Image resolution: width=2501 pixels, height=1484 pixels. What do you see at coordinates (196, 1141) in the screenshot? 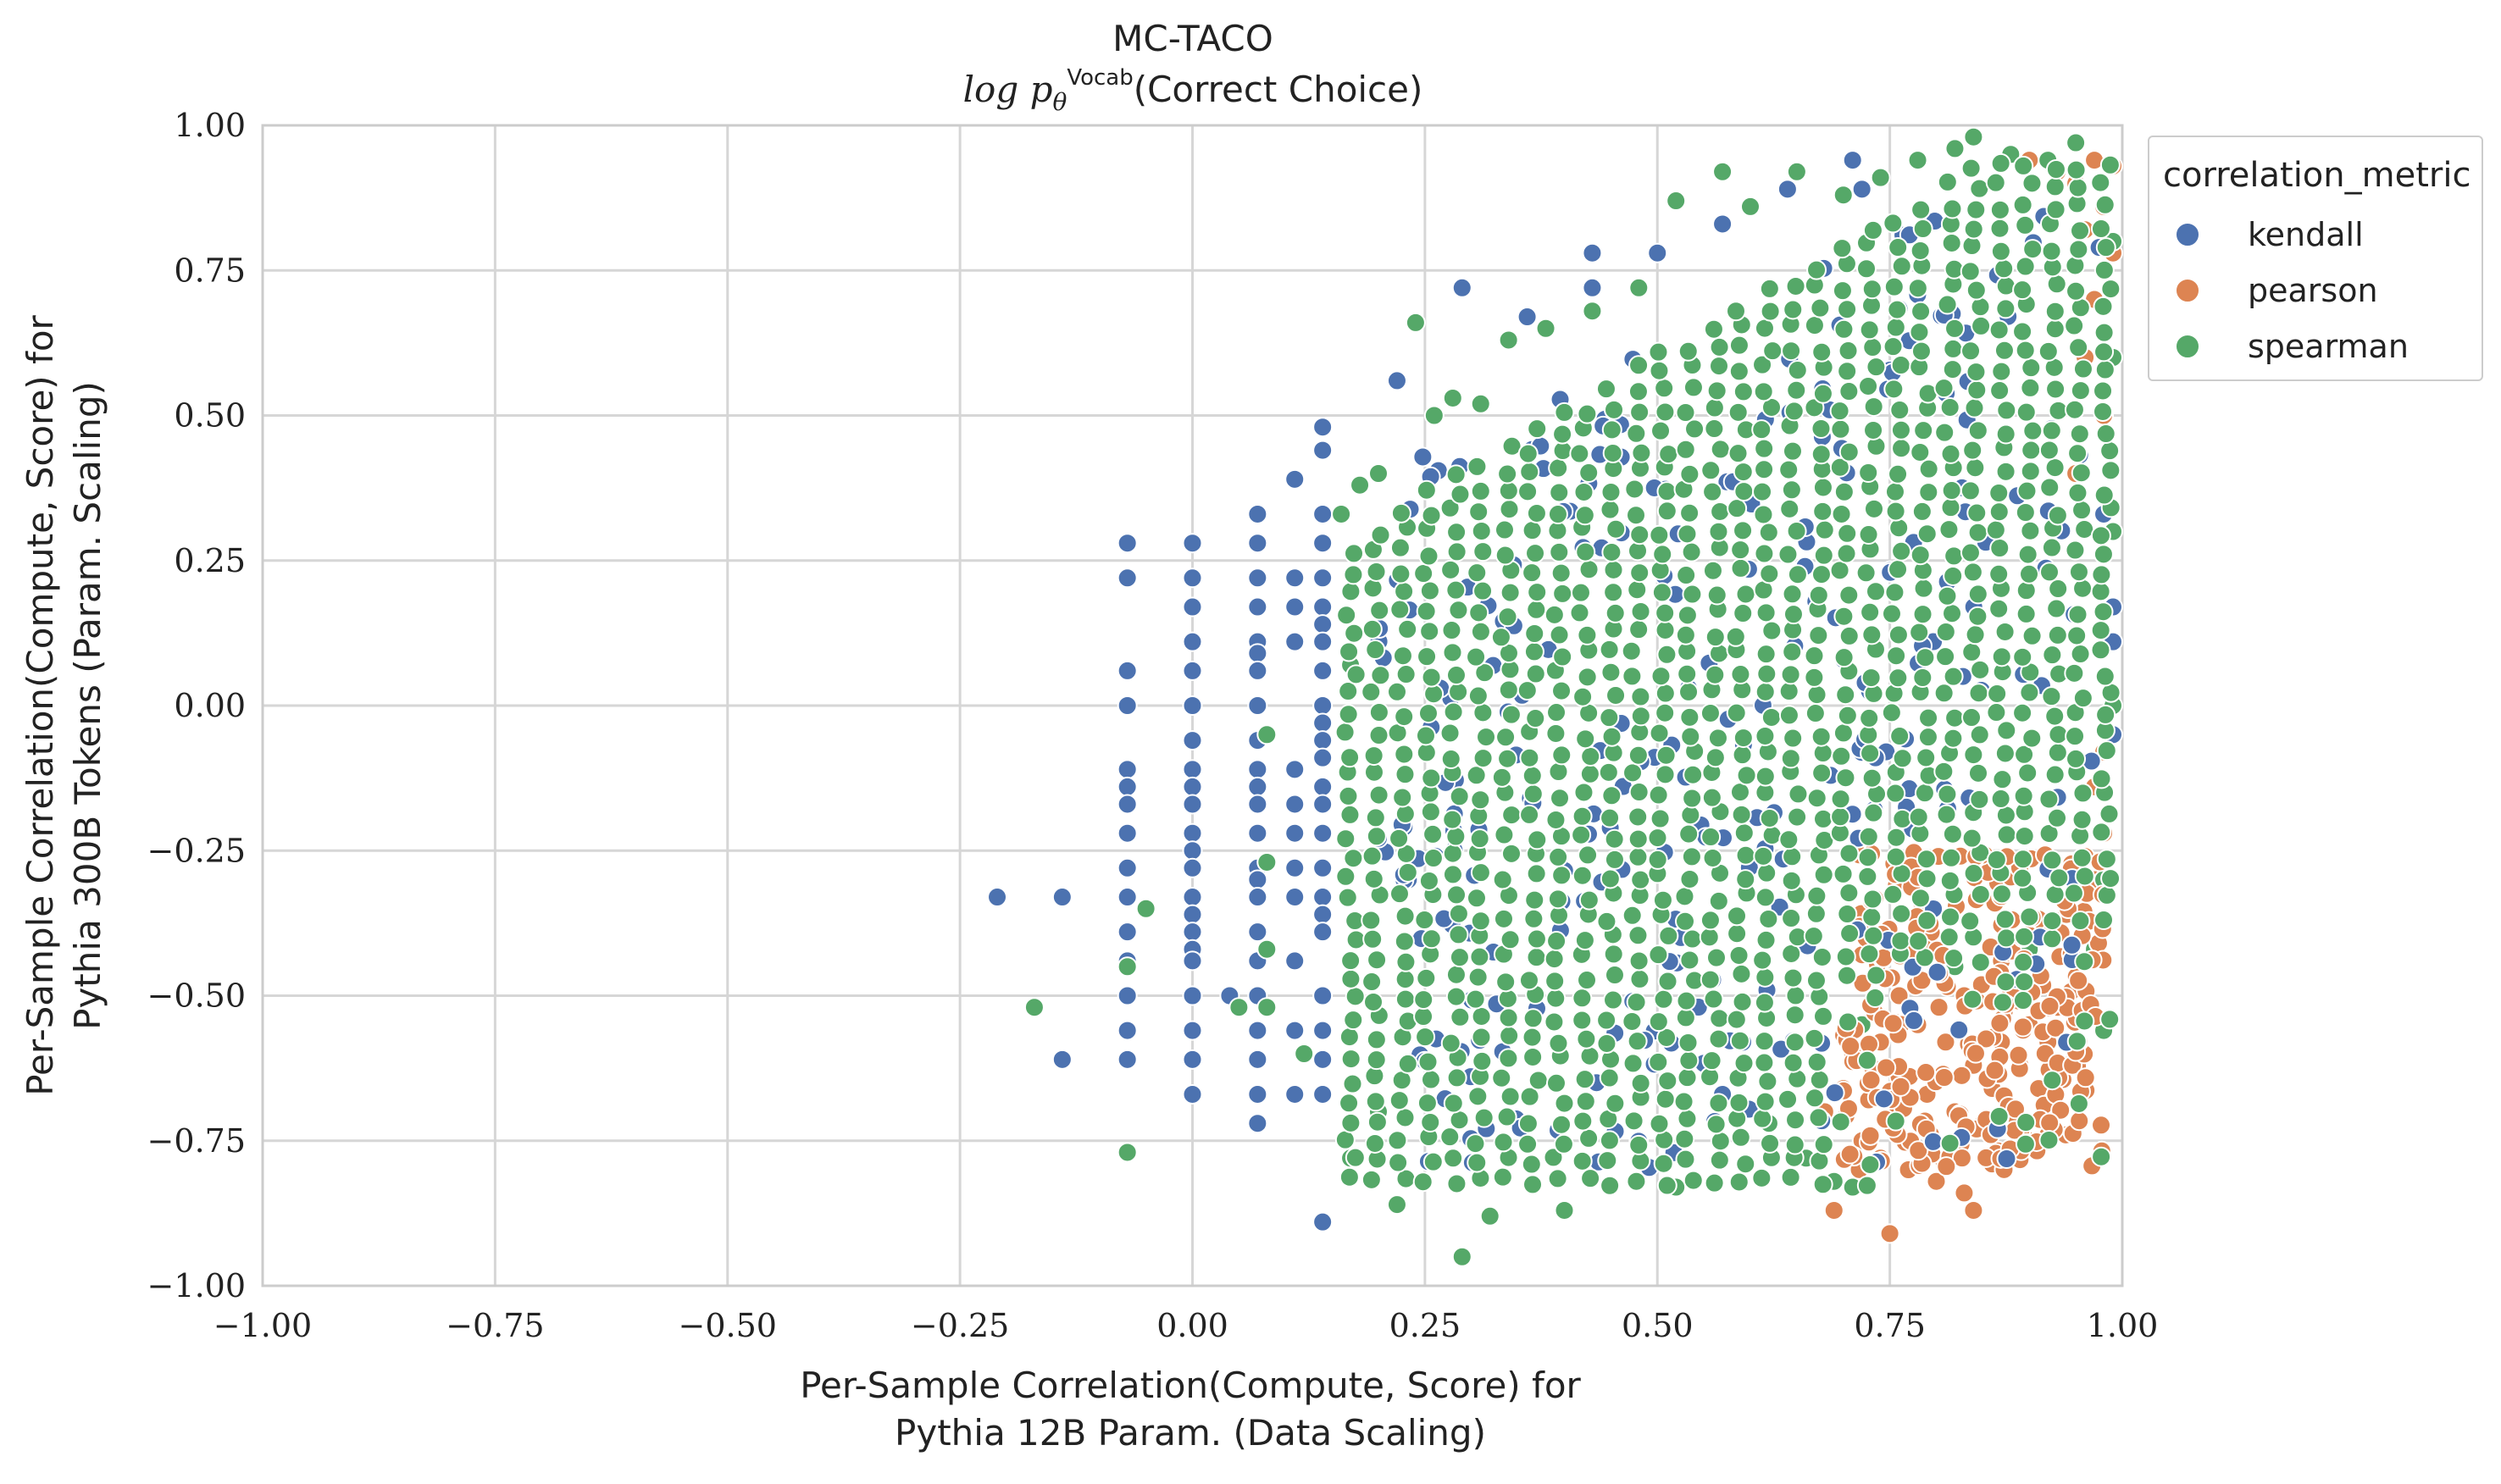
I see `y-tick-label: −0.75` at bounding box center [196, 1141].